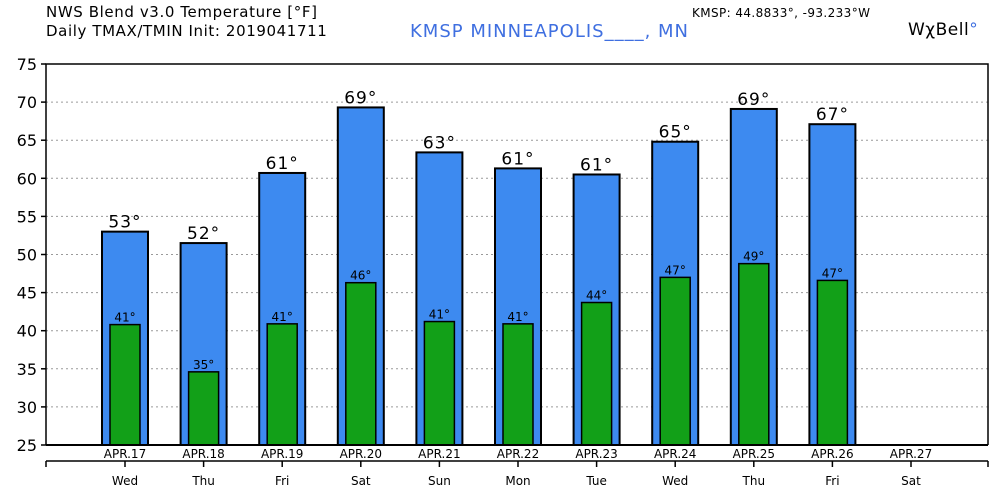 The height and width of the screenshot is (500, 1000). Describe the element at coordinates (753, 257) in the screenshot. I see `tmin-data-label: 49°` at that location.